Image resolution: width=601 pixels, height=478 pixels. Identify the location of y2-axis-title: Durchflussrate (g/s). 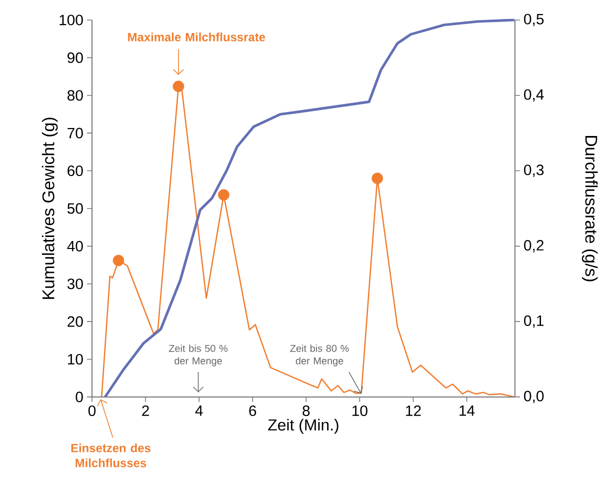
(590, 209).